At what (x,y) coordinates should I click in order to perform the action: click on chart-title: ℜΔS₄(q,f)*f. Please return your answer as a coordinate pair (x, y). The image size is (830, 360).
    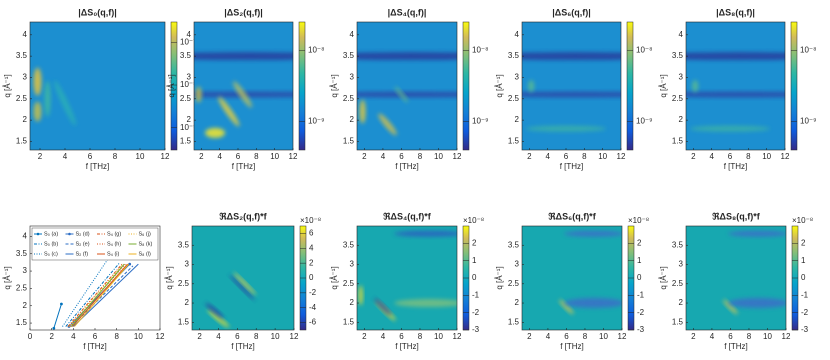
    Looking at the image, I should click on (407, 216).